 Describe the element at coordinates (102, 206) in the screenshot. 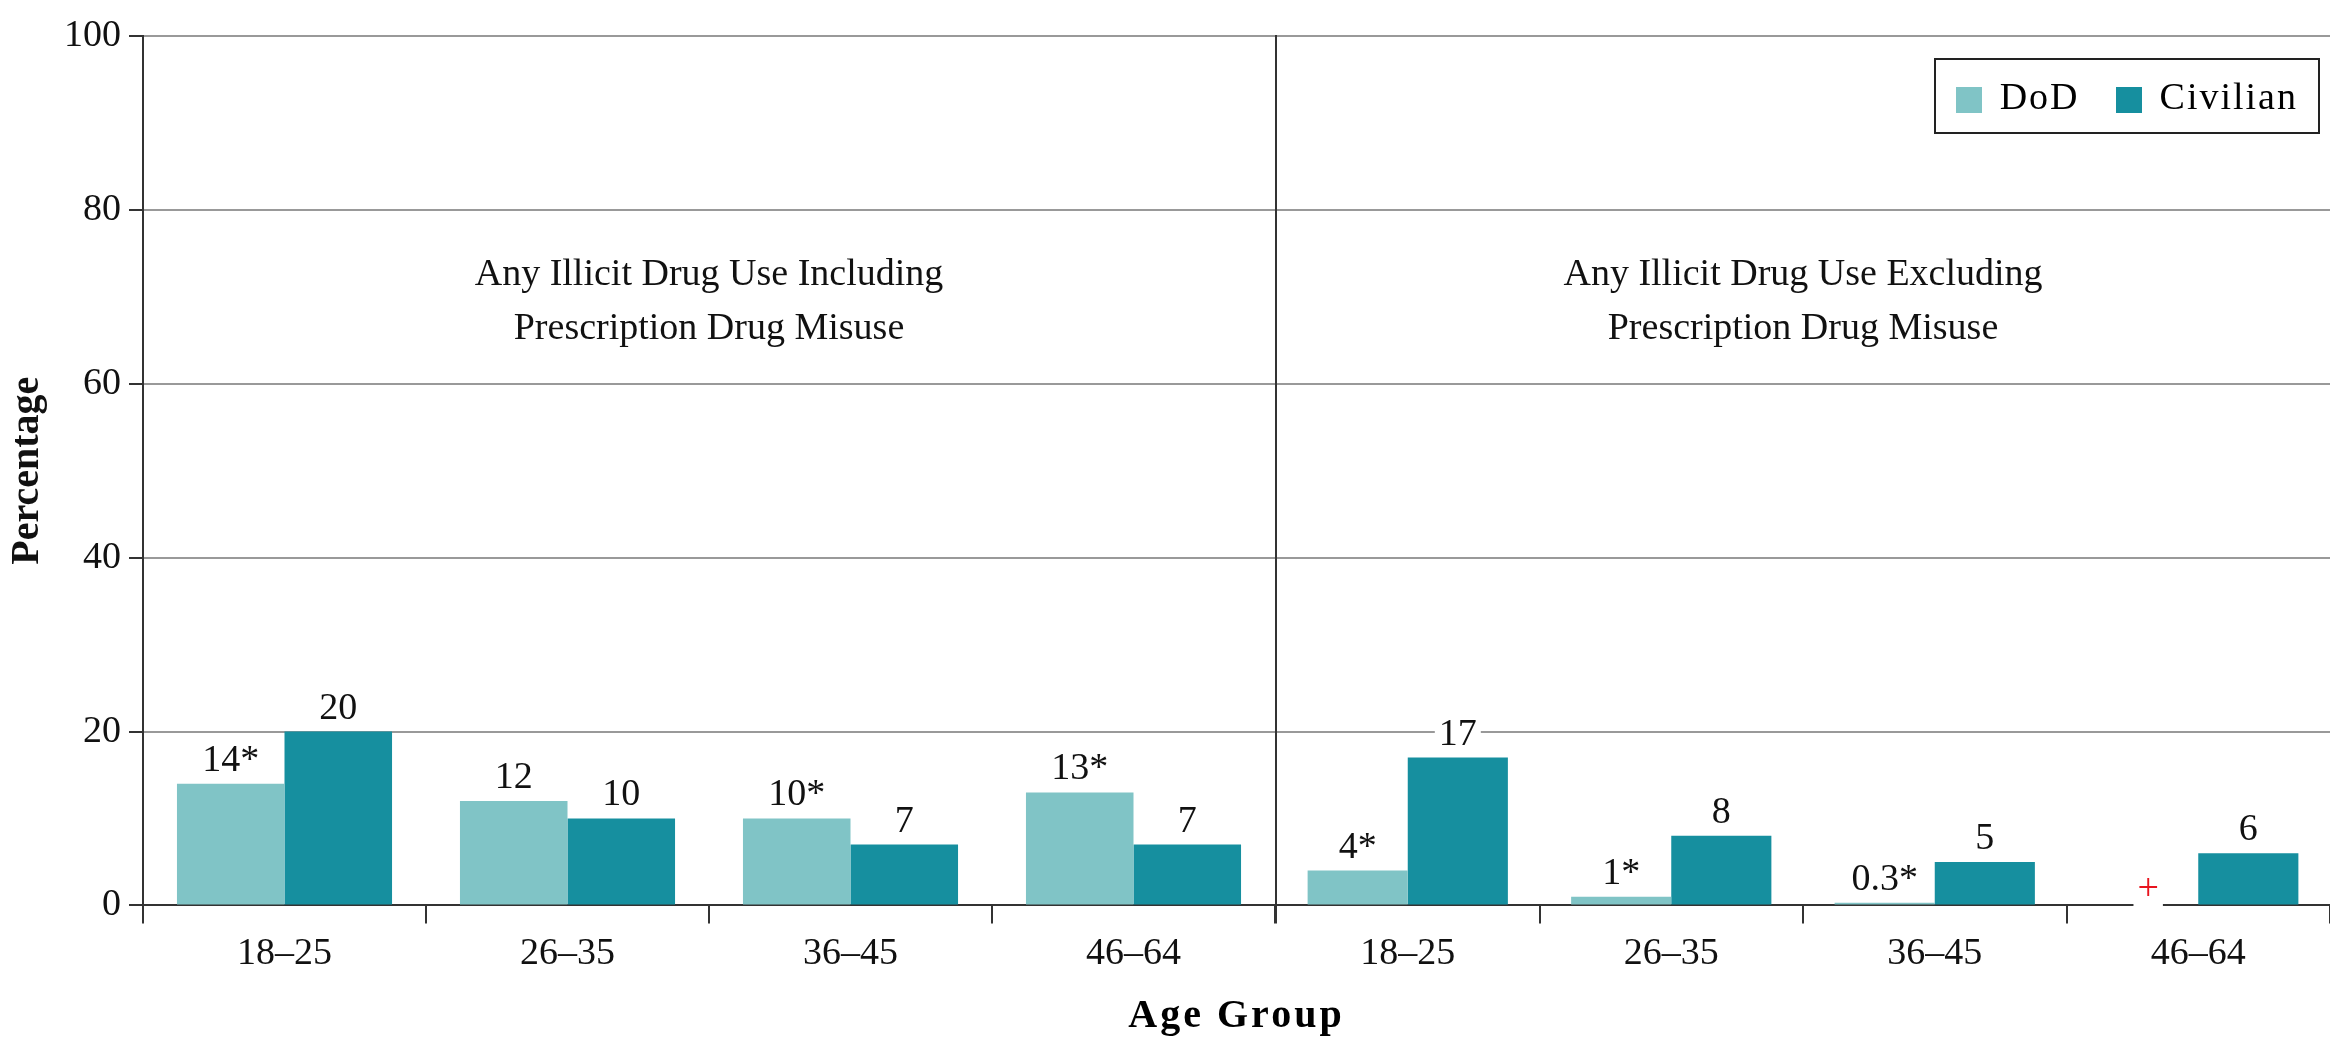

I see `y-tick-label: 80` at that location.